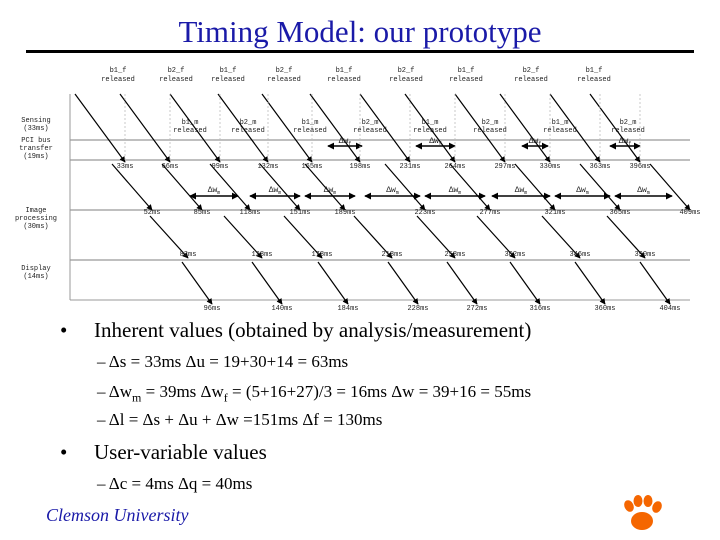  I want to click on row-label: (33ms), so click(35, 129).